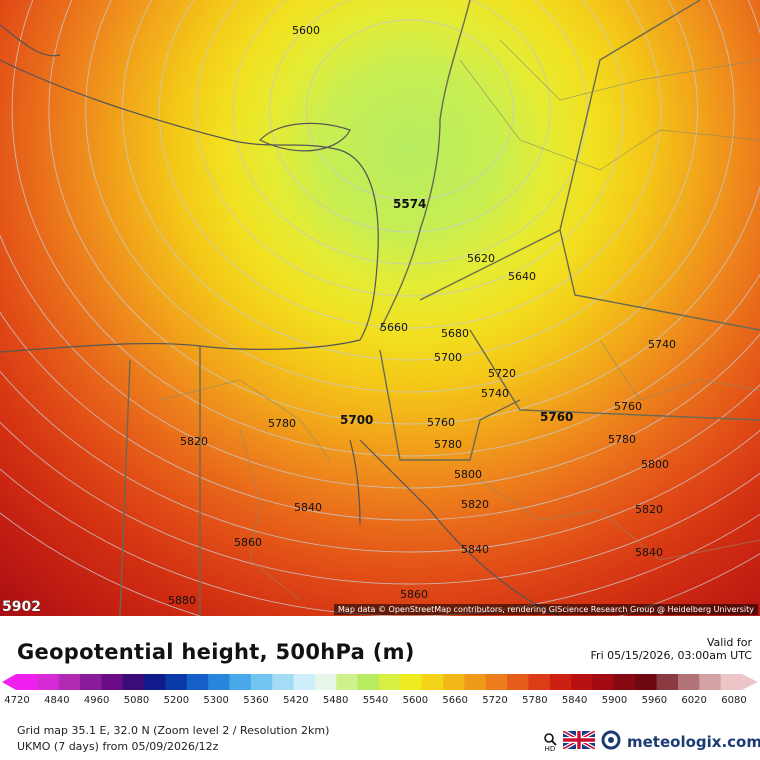 The image size is (760, 760). What do you see at coordinates (455, 700) in the screenshot?
I see `legend-tick-label: 5660` at bounding box center [455, 700].